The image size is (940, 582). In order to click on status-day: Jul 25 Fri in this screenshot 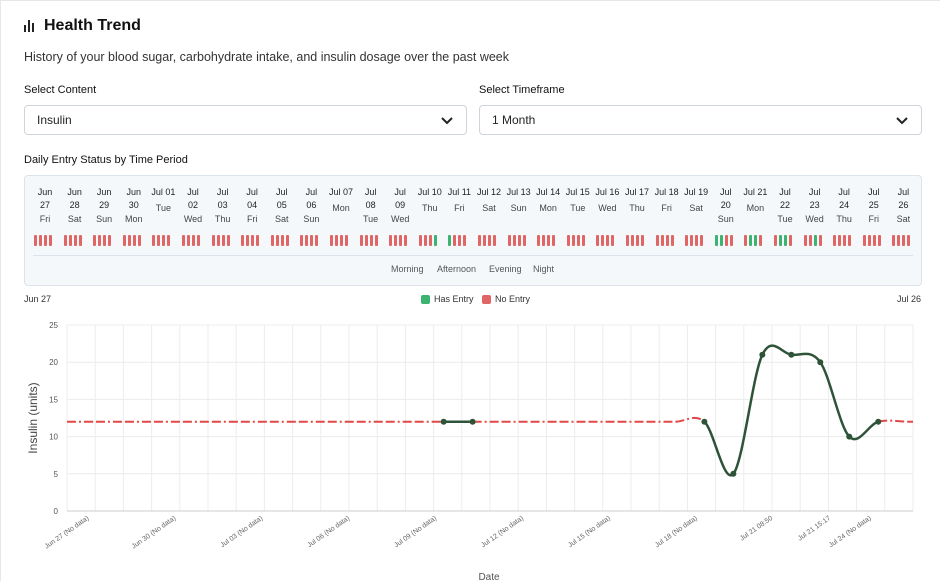, I will do `click(874, 205)`.